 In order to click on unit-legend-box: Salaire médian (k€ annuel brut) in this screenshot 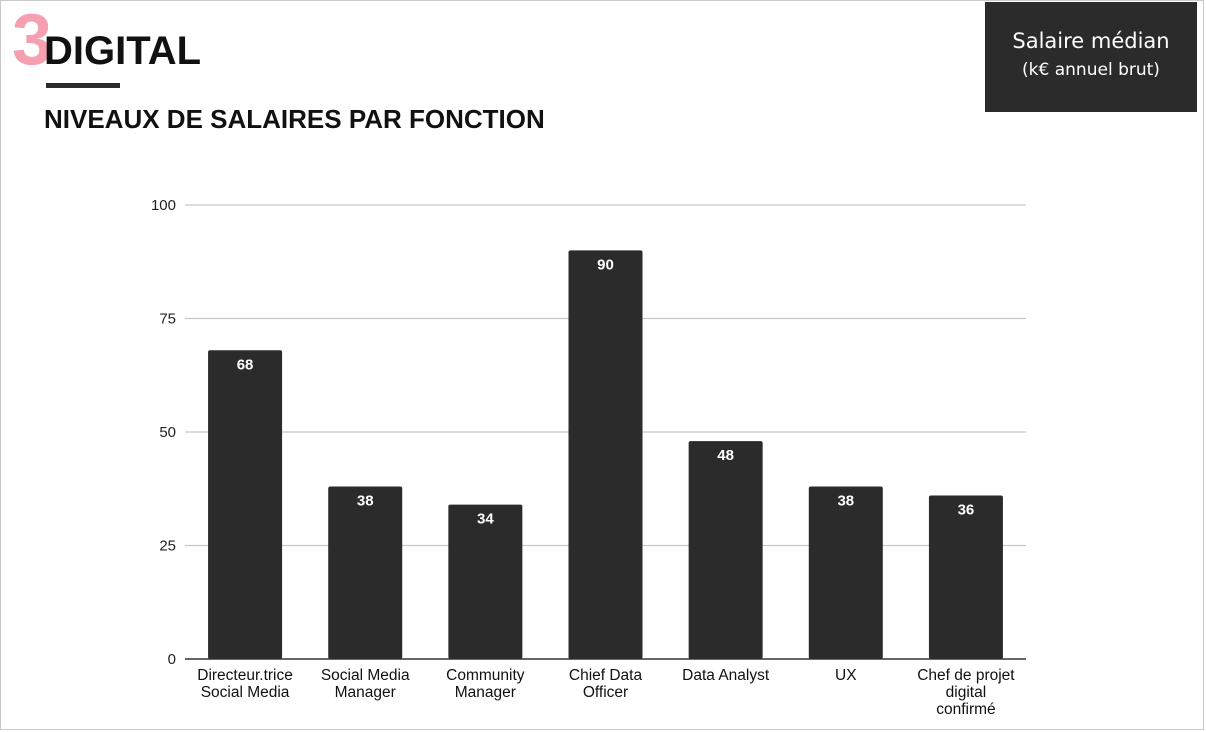, I will do `click(1091, 57)`.